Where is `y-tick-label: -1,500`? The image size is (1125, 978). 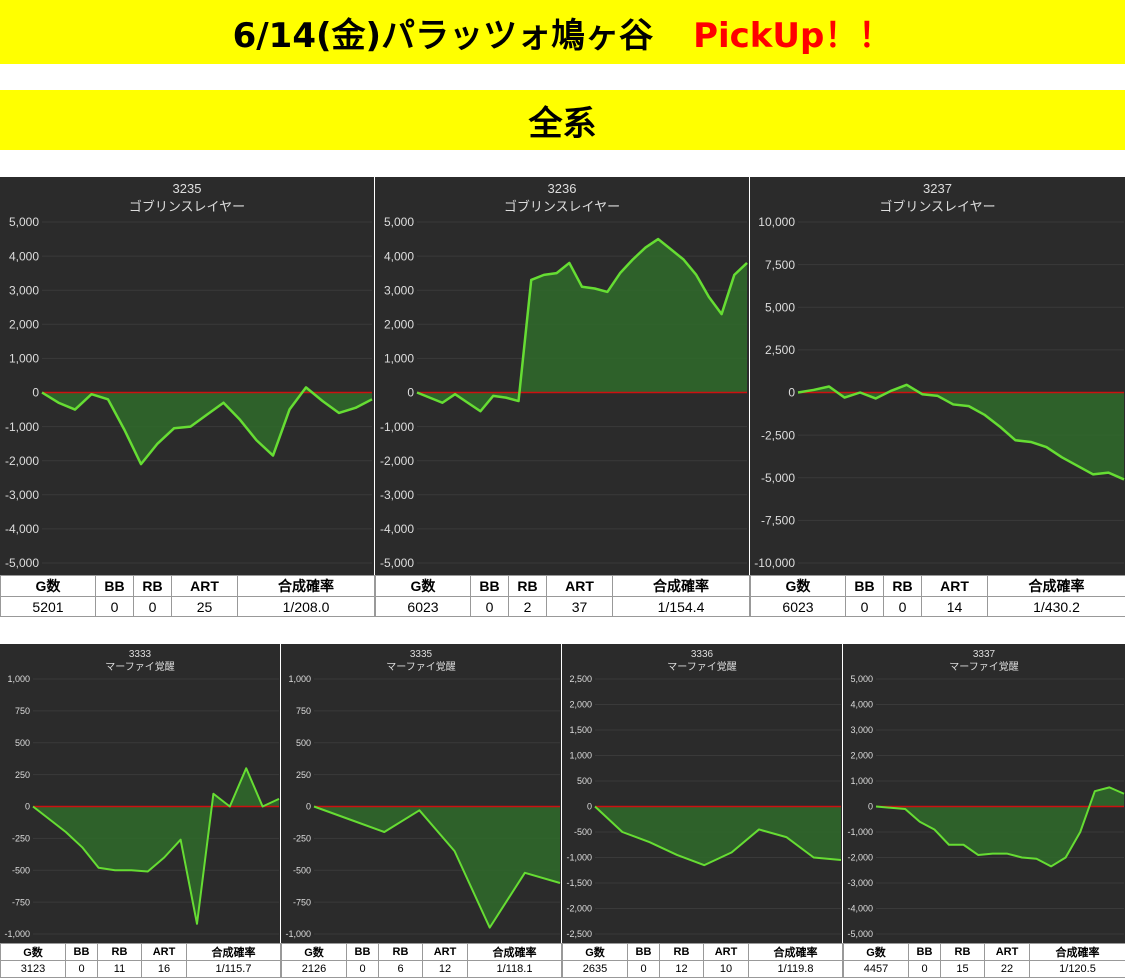 y-tick-label: -1,500 is located at coordinates (579, 883).